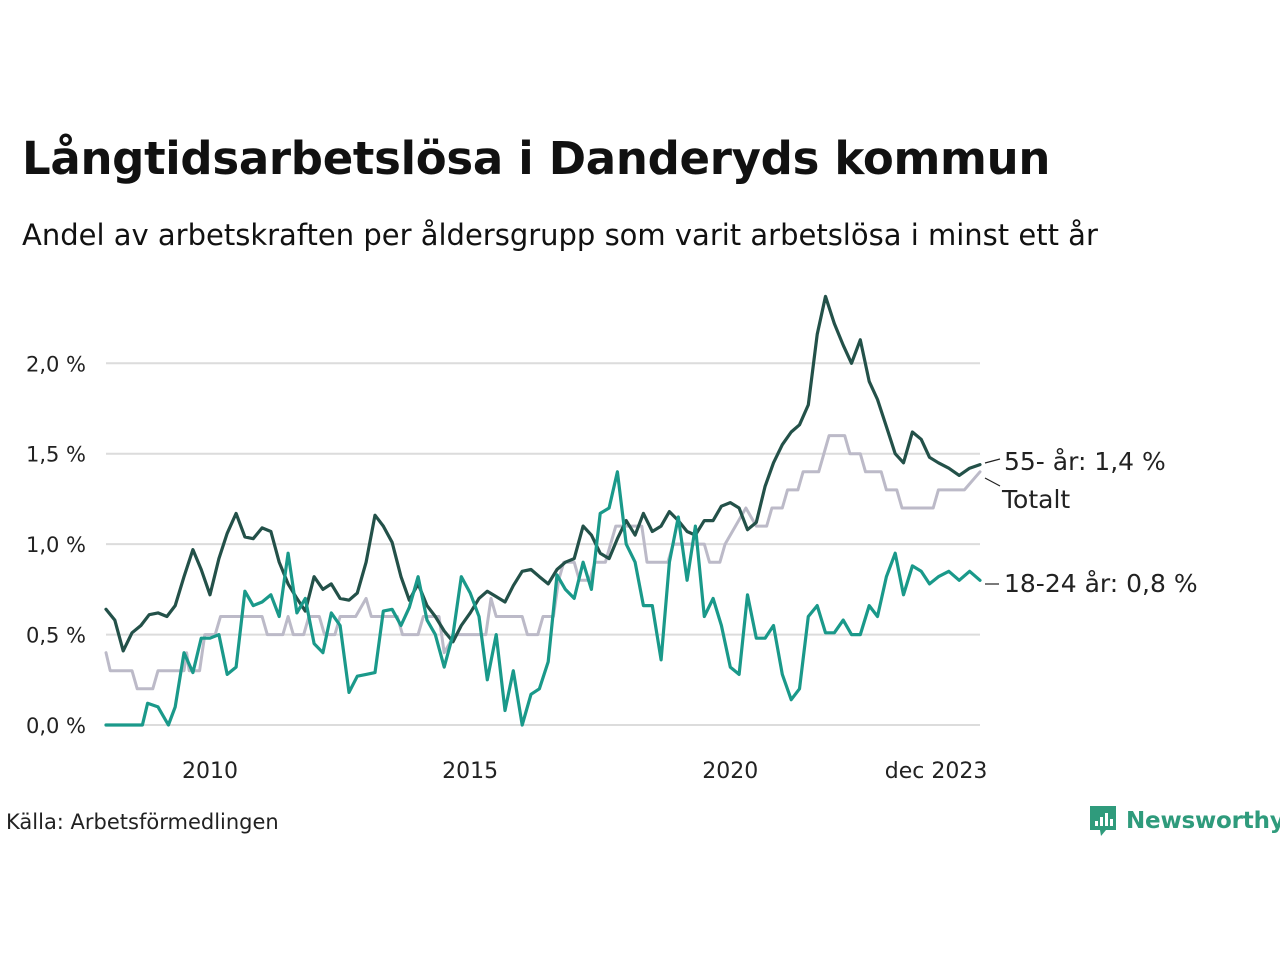 The height and width of the screenshot is (960, 1280). I want to click on y-tick-label: 0,5 %, so click(56, 636).